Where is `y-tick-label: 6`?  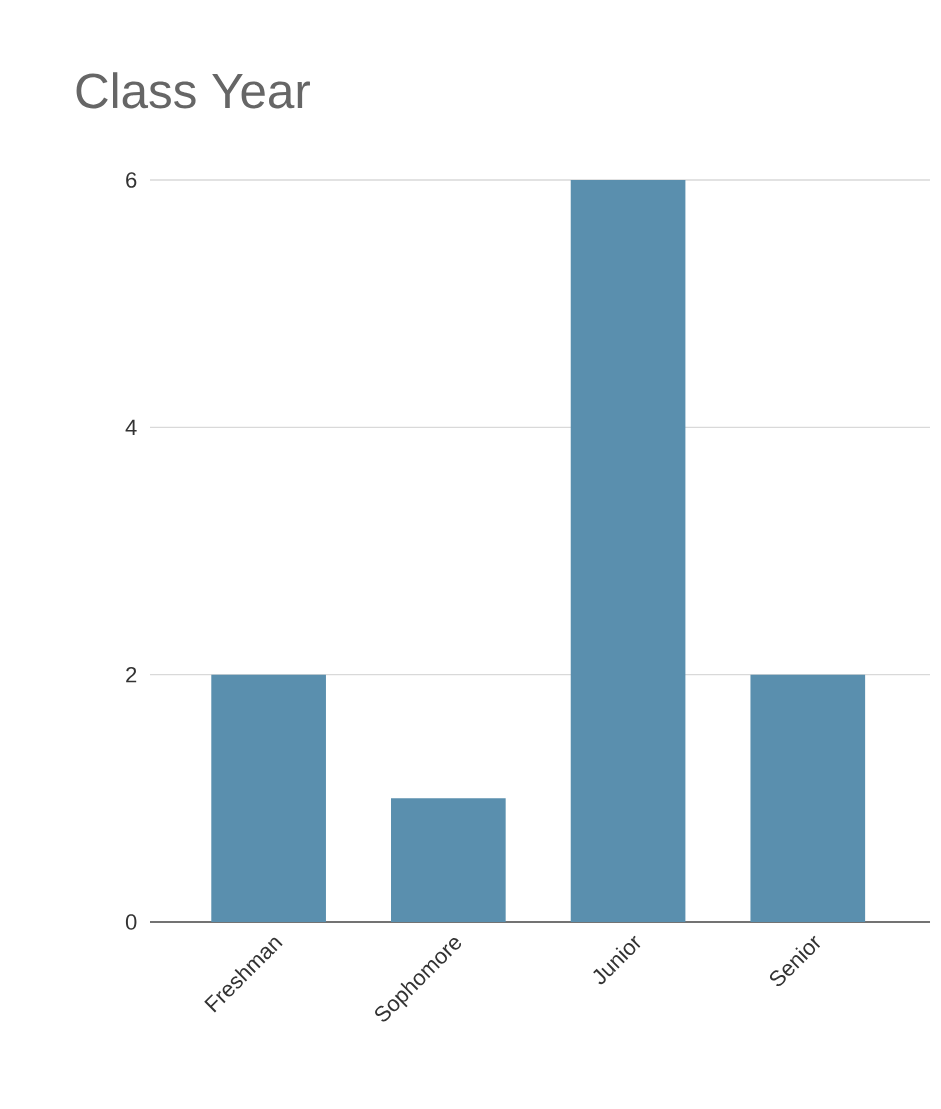
y-tick-label: 6 is located at coordinates (131, 180).